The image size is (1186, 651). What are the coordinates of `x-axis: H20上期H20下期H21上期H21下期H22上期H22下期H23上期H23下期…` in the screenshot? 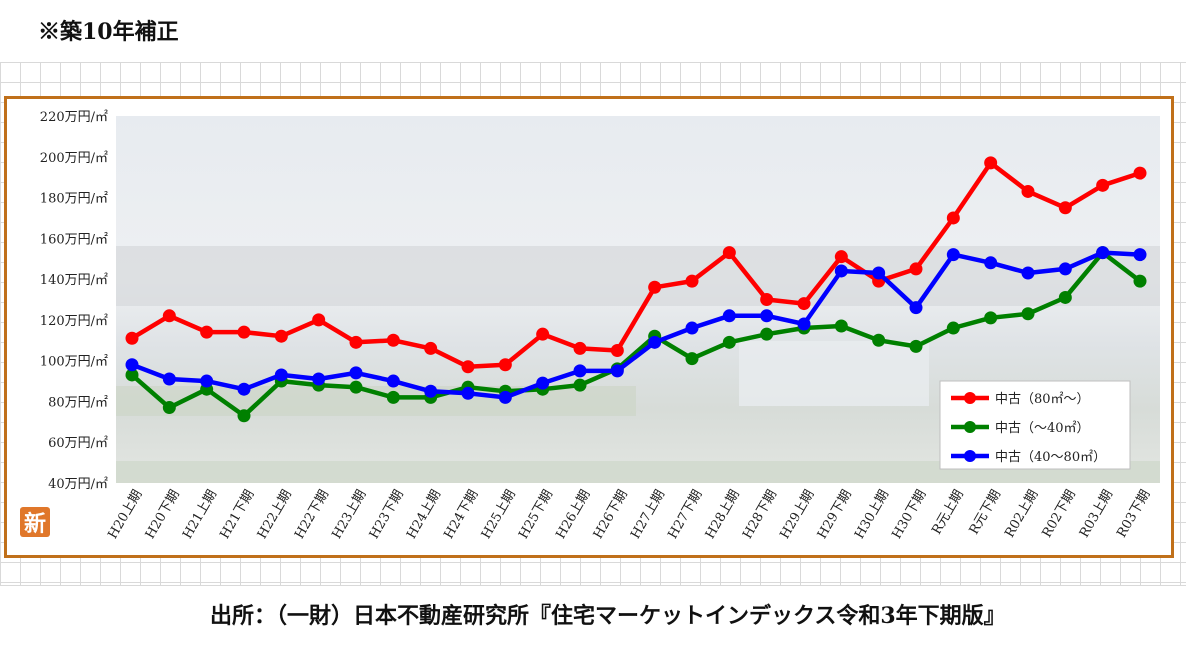 It's located at (630, 515).